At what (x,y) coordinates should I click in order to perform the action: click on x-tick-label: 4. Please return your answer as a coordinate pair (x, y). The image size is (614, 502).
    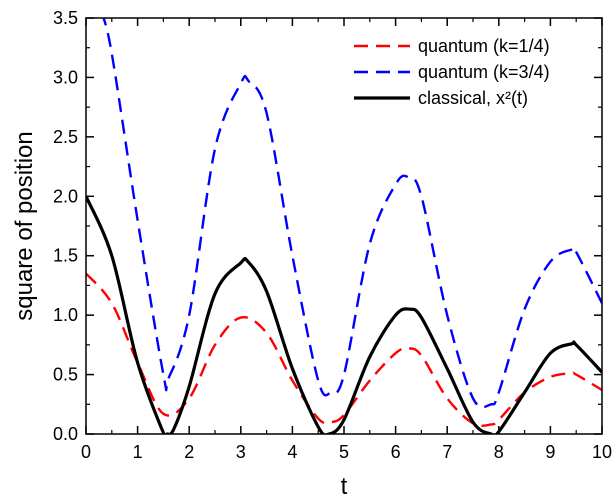
    Looking at the image, I should click on (292, 452).